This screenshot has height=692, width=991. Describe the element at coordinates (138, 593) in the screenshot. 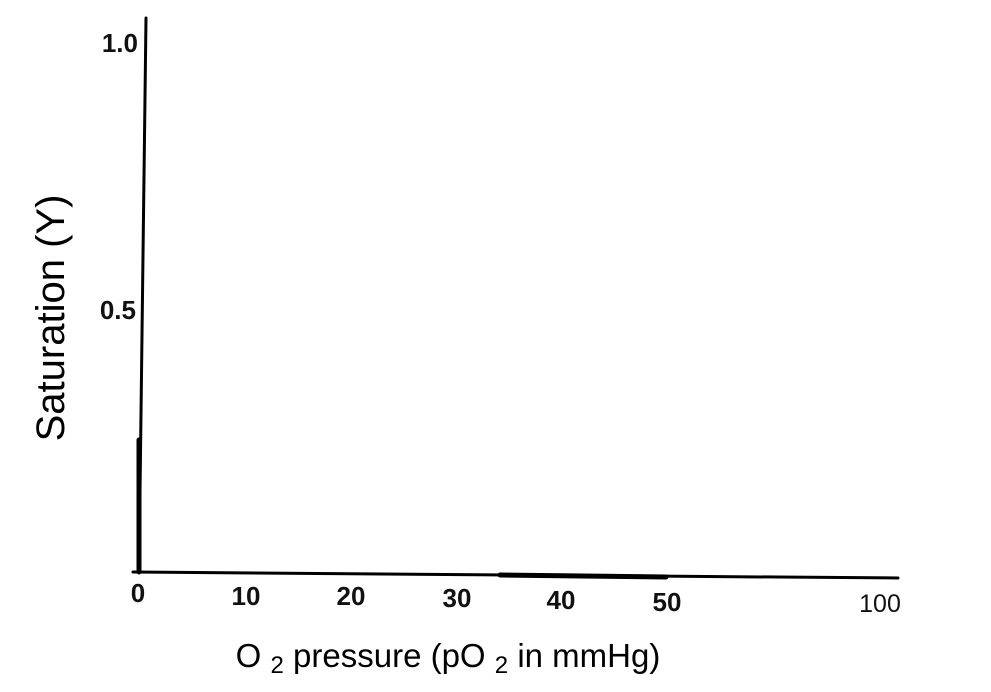

I see `x-tick-label-0: 0` at that location.